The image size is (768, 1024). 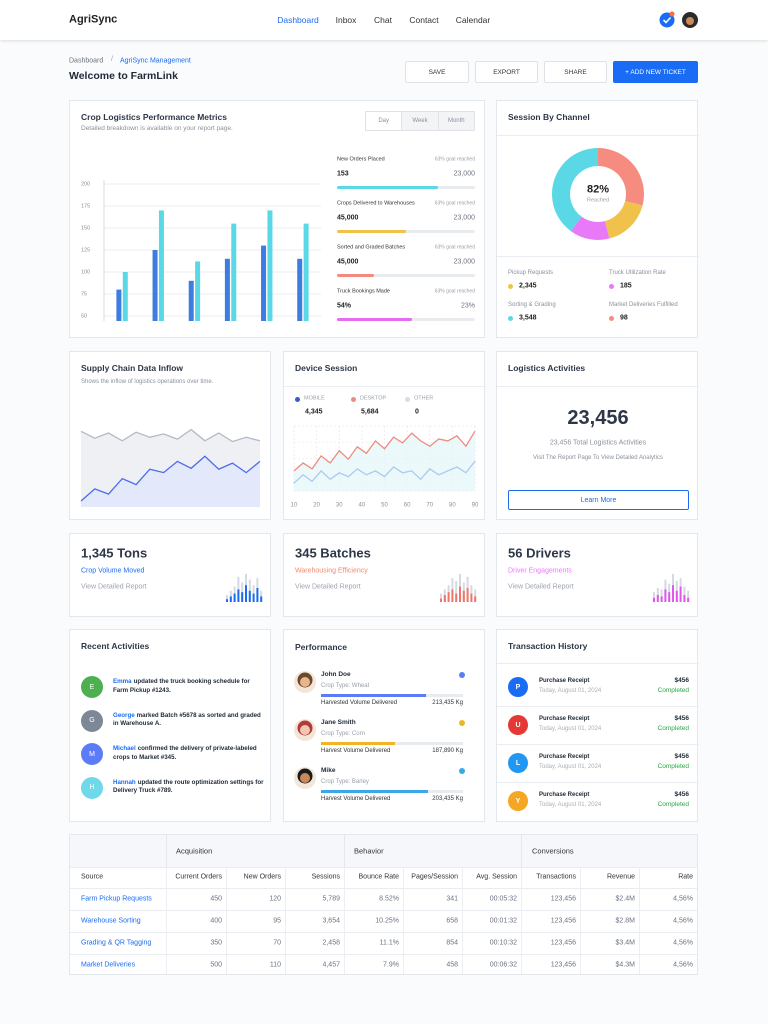 I want to click on table-cell: 70, so click(x=277, y=943).